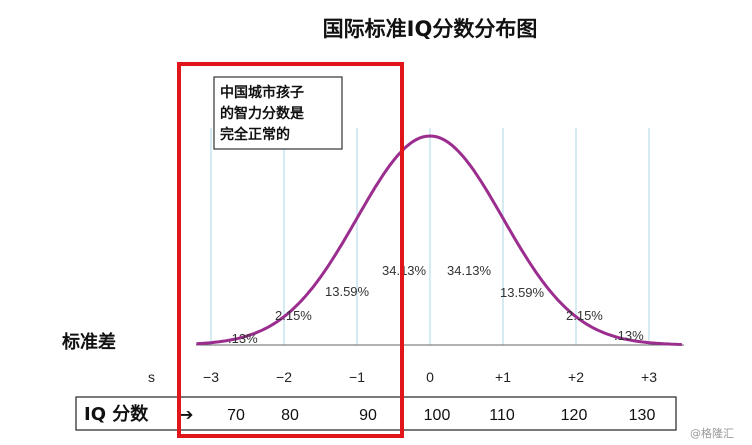 The height and width of the screenshot is (445, 752). I want to click on iq-score: 80, so click(290, 415).